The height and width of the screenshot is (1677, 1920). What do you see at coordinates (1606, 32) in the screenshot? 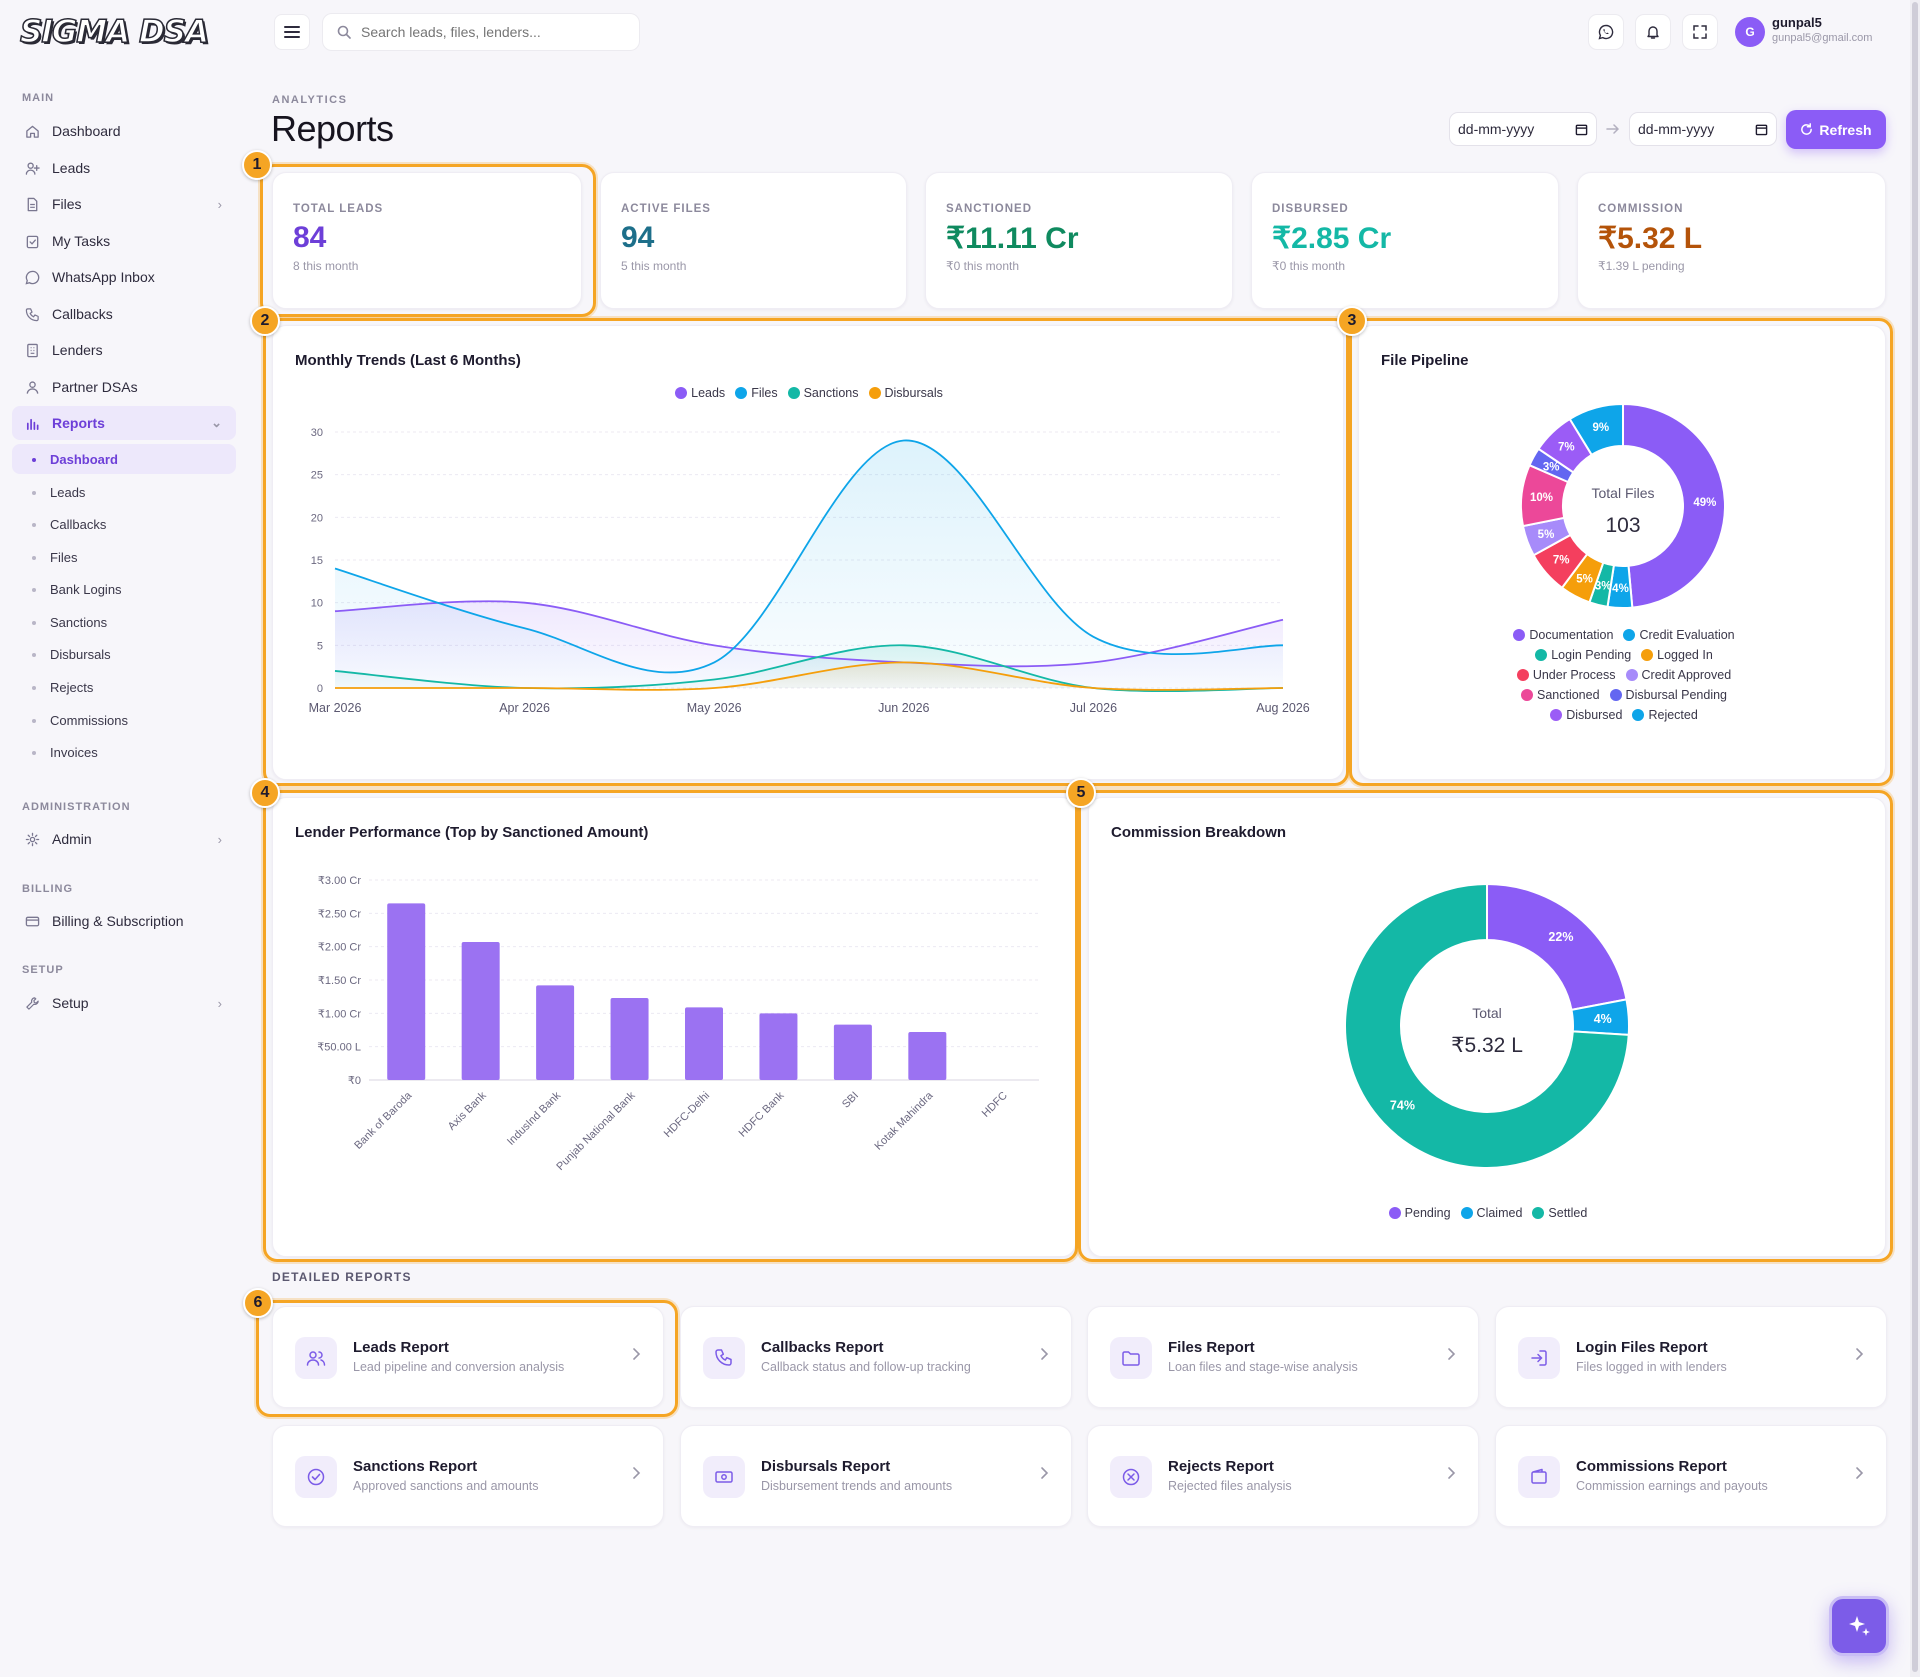
I see `whatsapp-button` at bounding box center [1606, 32].